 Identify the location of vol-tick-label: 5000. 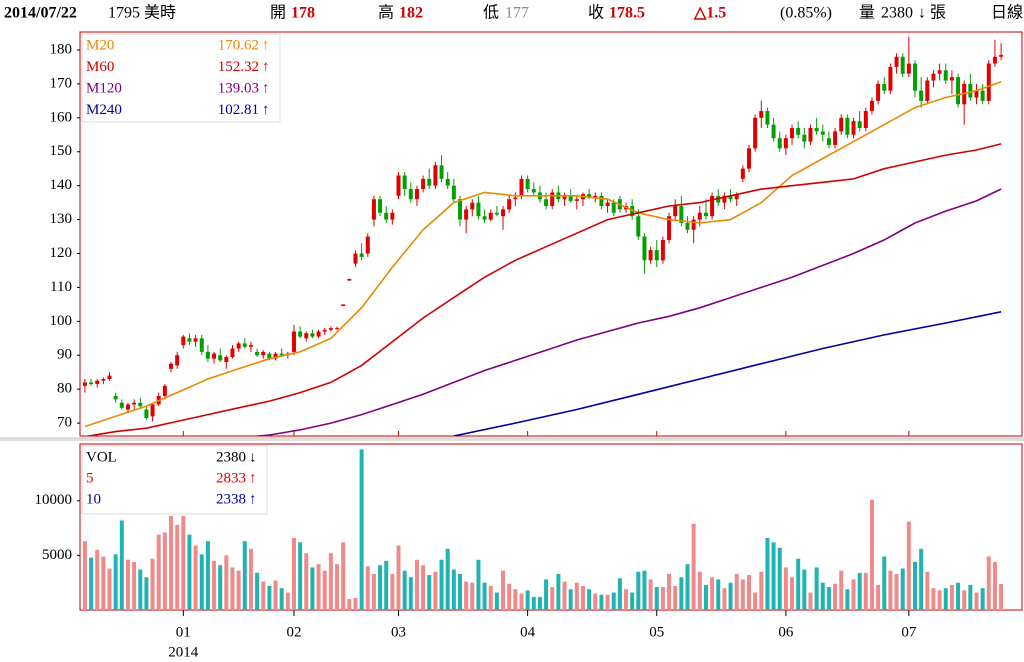
(57, 555).